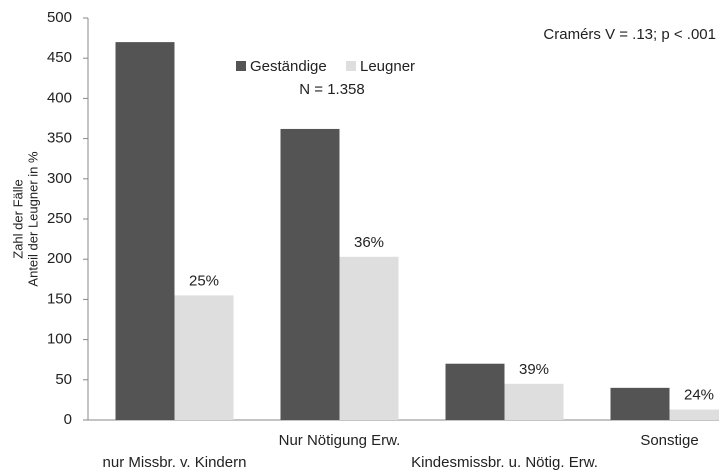 The image size is (719, 473). Describe the element at coordinates (17, 218) in the screenshot. I see `y-axis-title-line: Zahl der Fälle` at that location.